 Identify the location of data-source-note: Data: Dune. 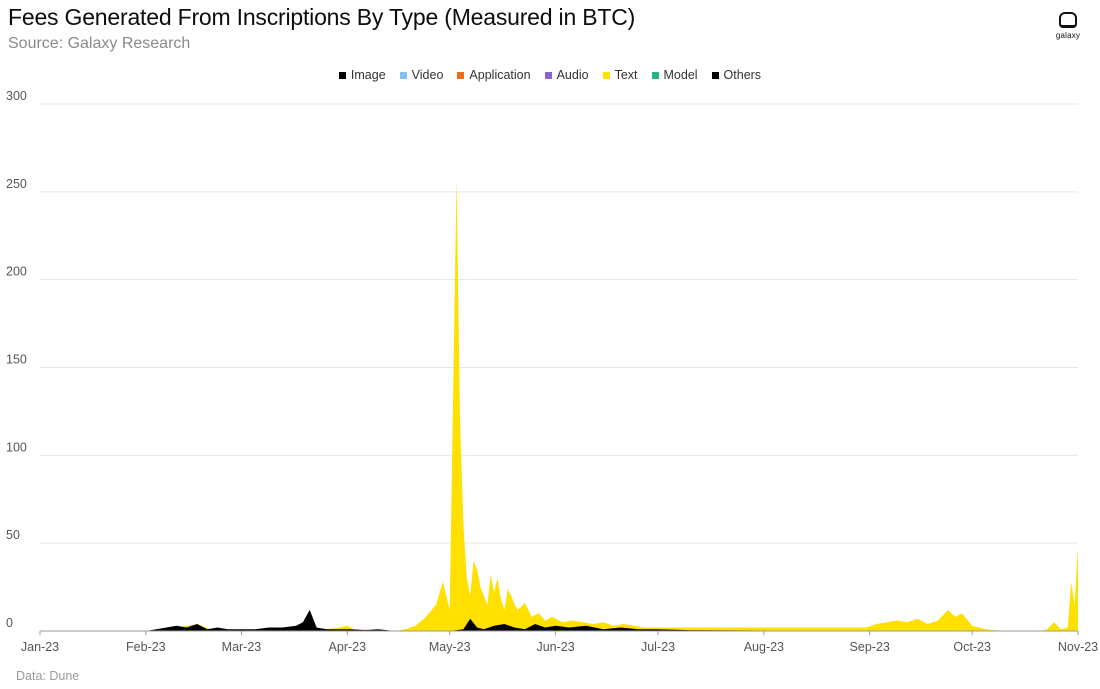
(48, 676).